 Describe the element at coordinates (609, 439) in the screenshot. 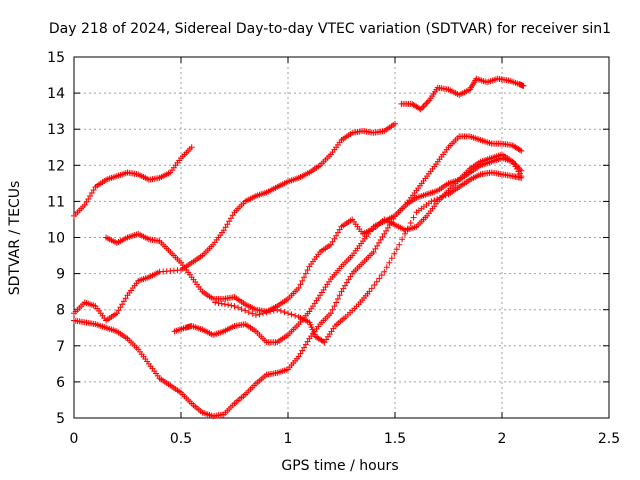

I see `x-tick-label: 2.5` at that location.